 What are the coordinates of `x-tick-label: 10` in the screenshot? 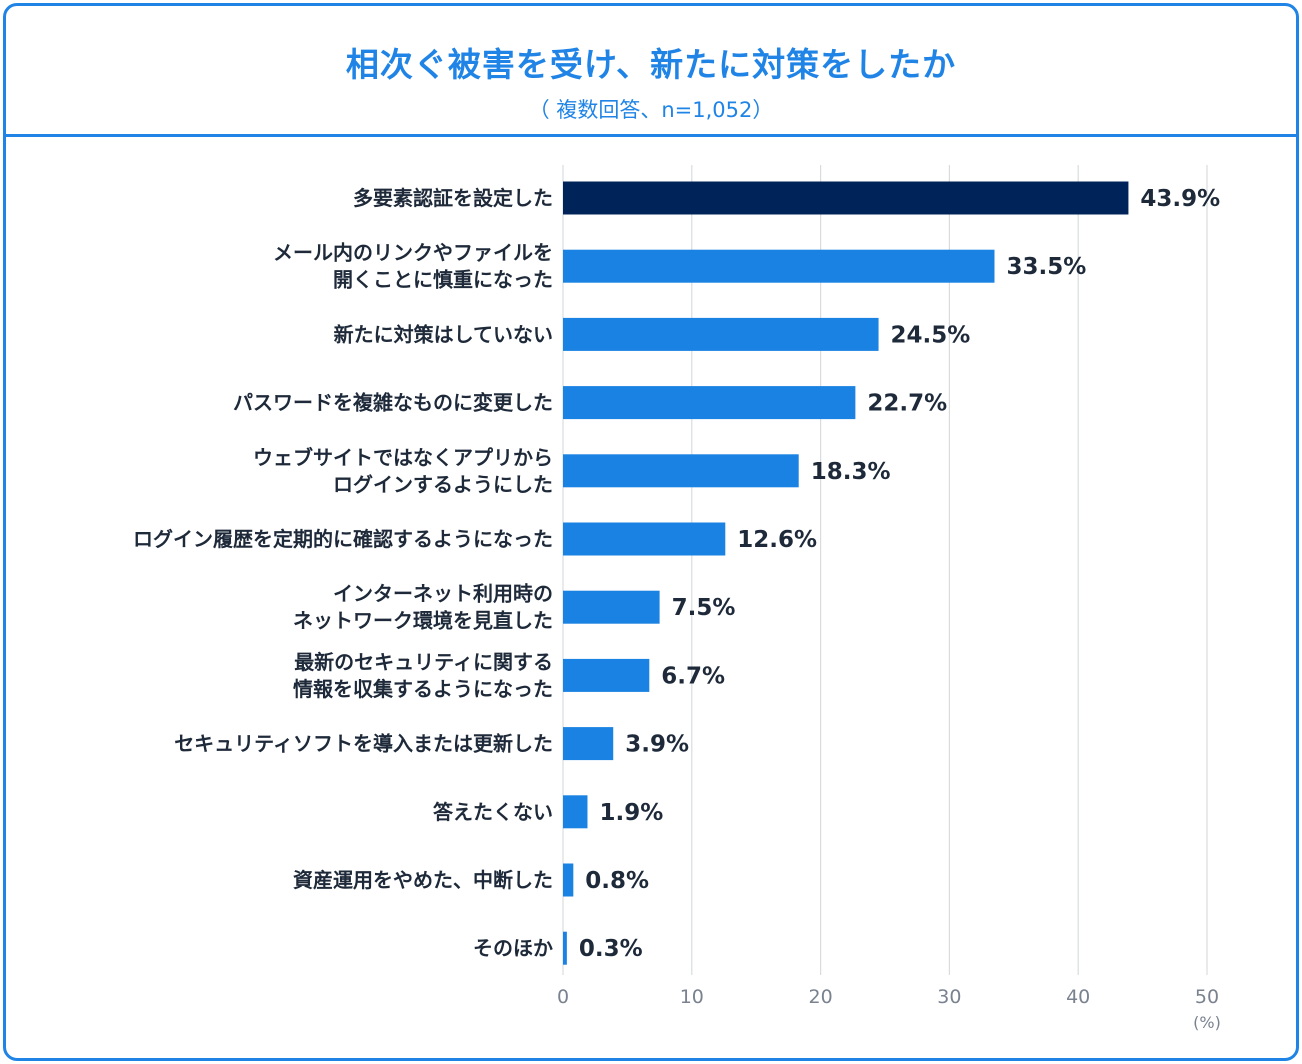 It's located at (692, 997).